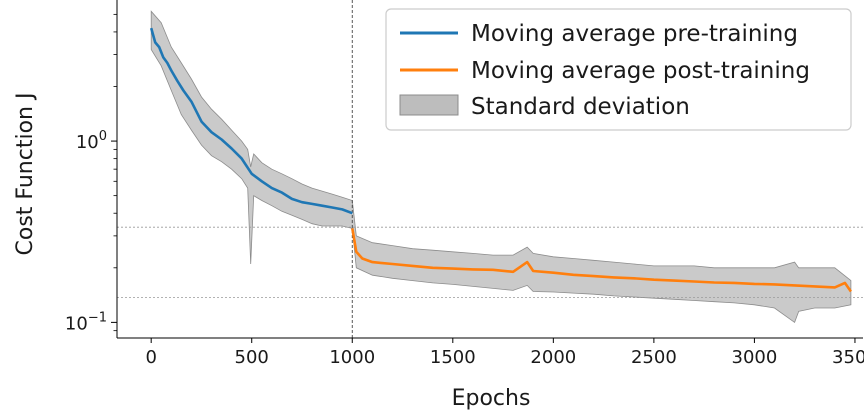  I want to click on y-tick-label: 10⁰, so click(91, 141).